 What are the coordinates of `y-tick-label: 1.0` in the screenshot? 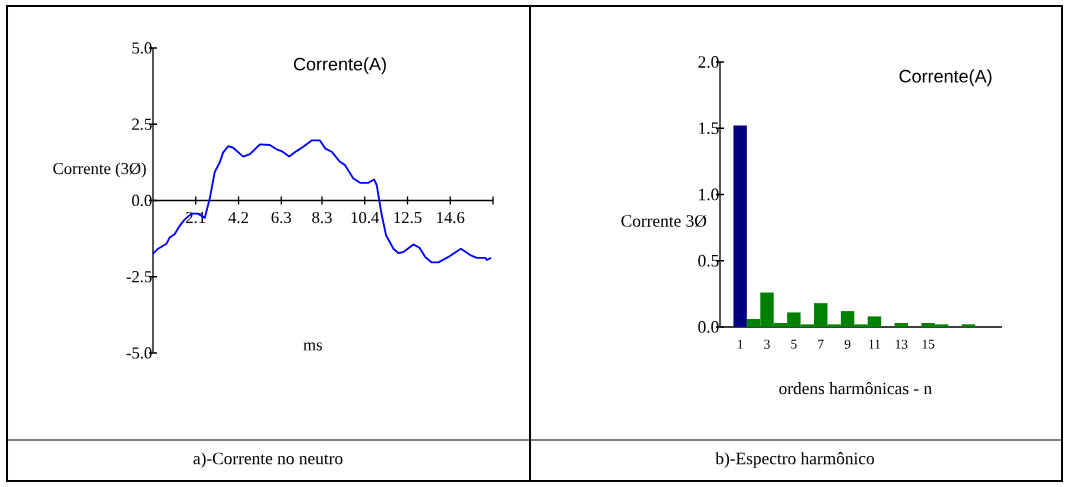 It's located at (709, 194).